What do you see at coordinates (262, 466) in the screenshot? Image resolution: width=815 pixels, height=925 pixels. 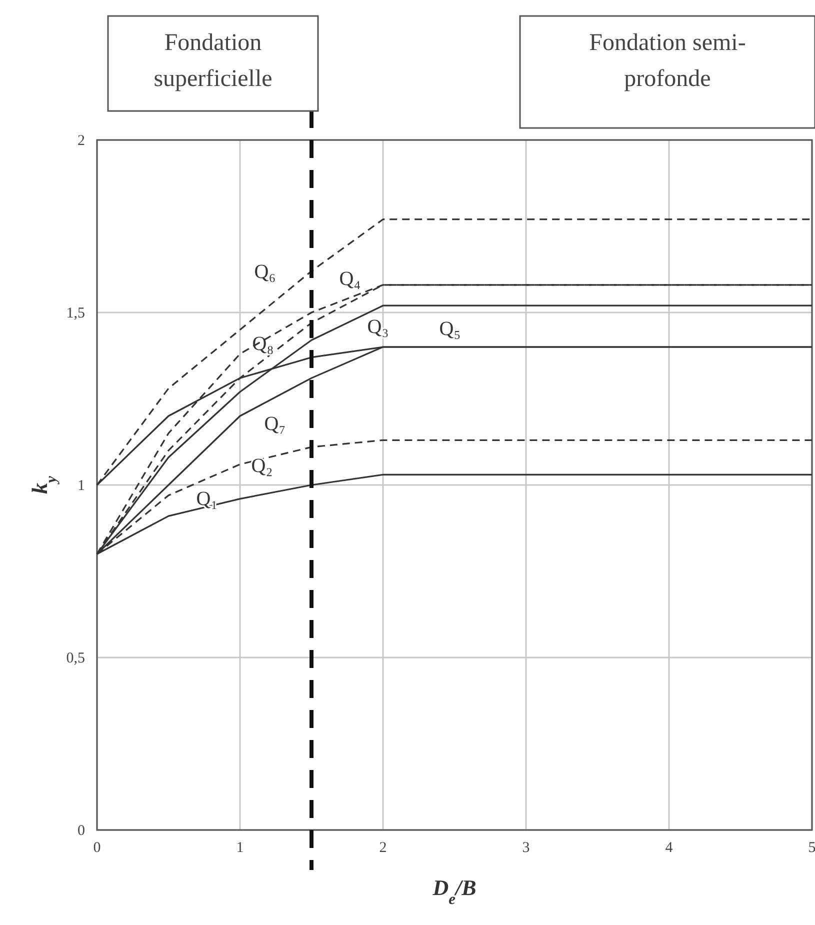 I see `series-label: Q₂` at bounding box center [262, 466].